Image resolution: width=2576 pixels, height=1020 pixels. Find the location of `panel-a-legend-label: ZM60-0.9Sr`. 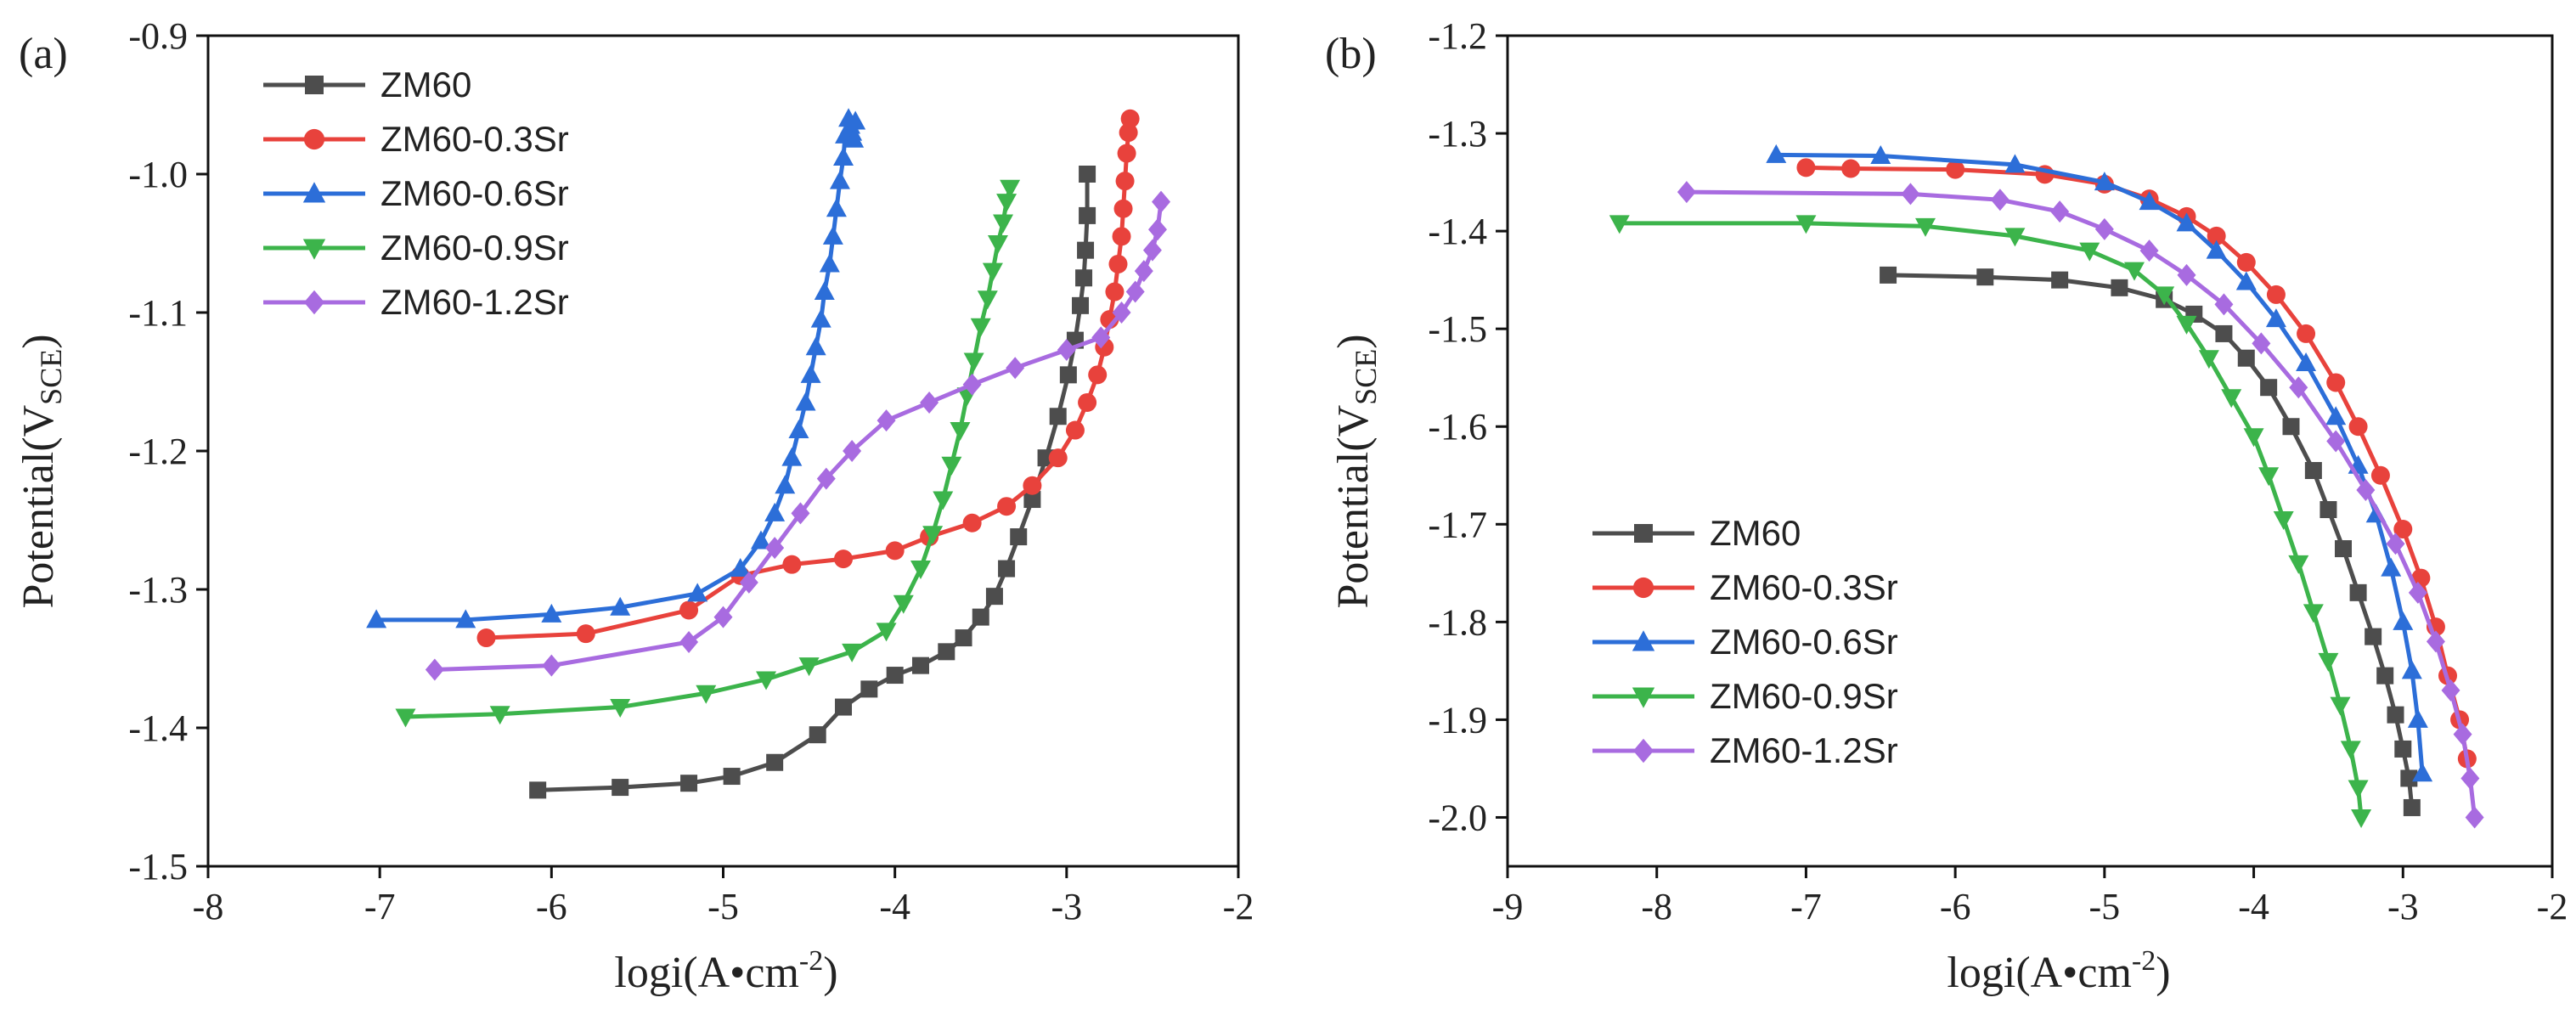

panel-a-legend-label: ZM60-0.9Sr is located at coordinates (474, 248).